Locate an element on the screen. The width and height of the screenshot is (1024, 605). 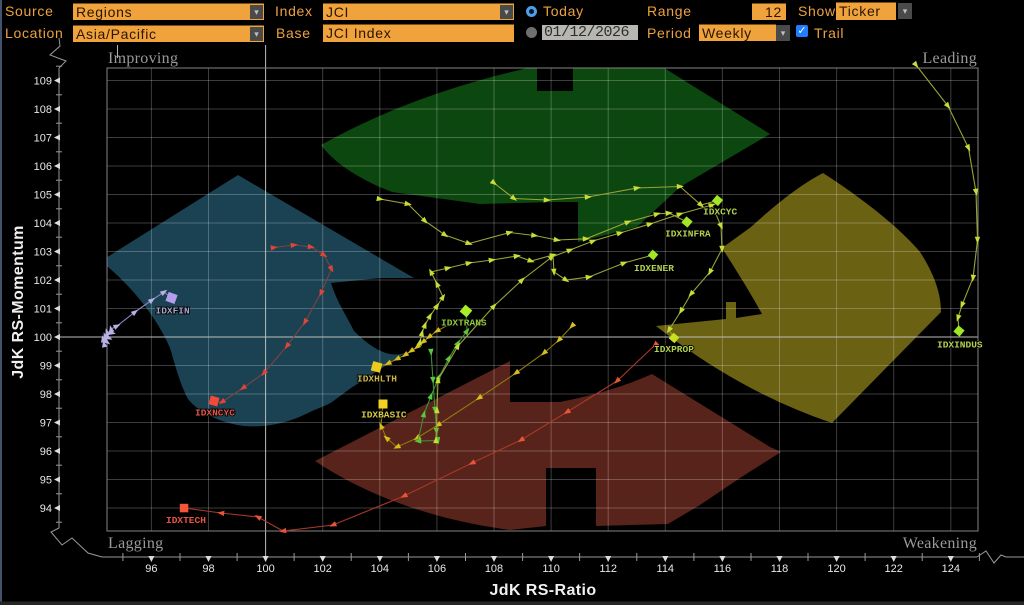
svg-text: 110 is located at coordinates (551, 569).